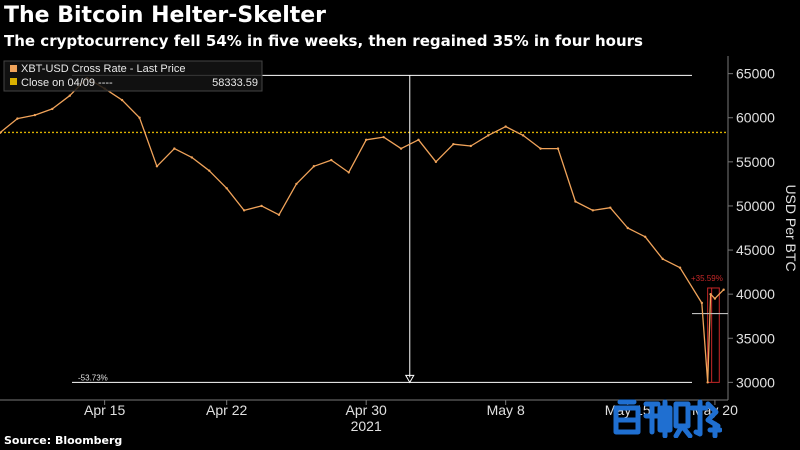  What do you see at coordinates (93, 377) in the screenshot?
I see `drop-percent-label: -53.73%` at bounding box center [93, 377].